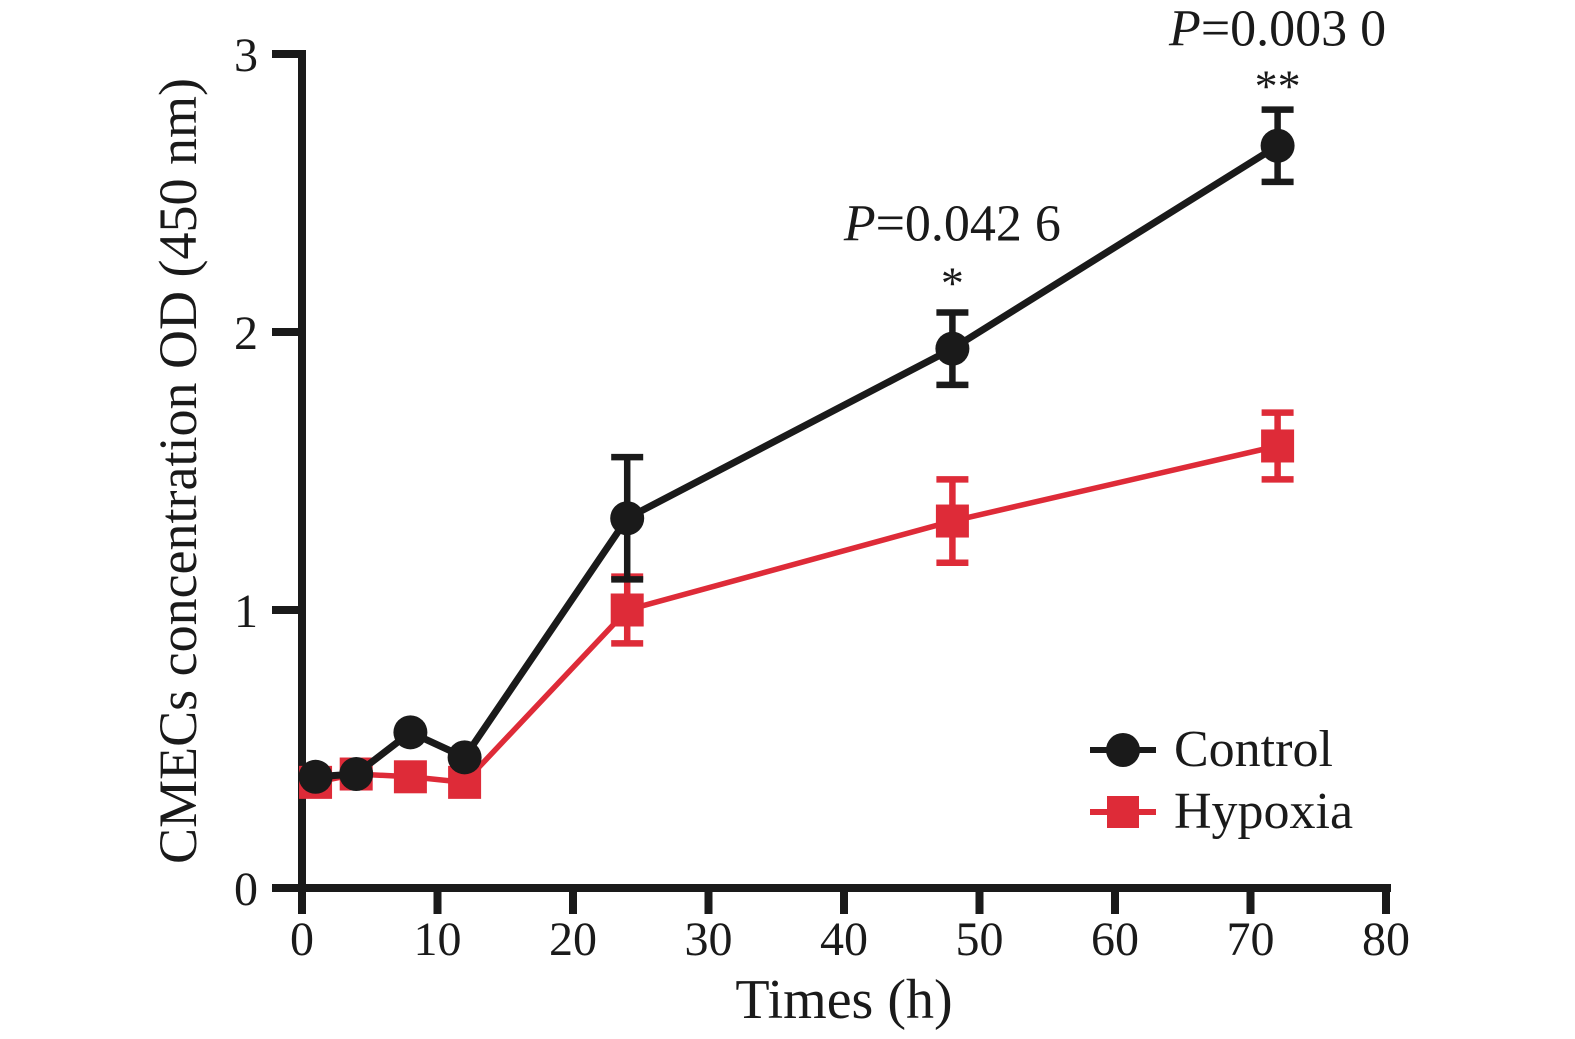 The image size is (1575, 1039). What do you see at coordinates (178, 471) in the screenshot?
I see `y-axis-title: CMECs concentration OD (450 nm)` at bounding box center [178, 471].